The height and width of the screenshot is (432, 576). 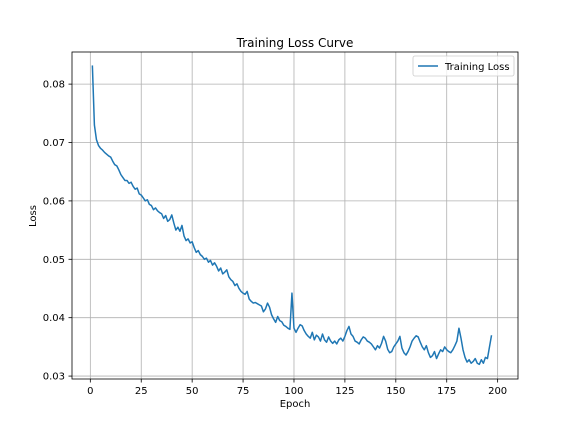 I want to click on y-axis-label: Loss, so click(x=33, y=216).